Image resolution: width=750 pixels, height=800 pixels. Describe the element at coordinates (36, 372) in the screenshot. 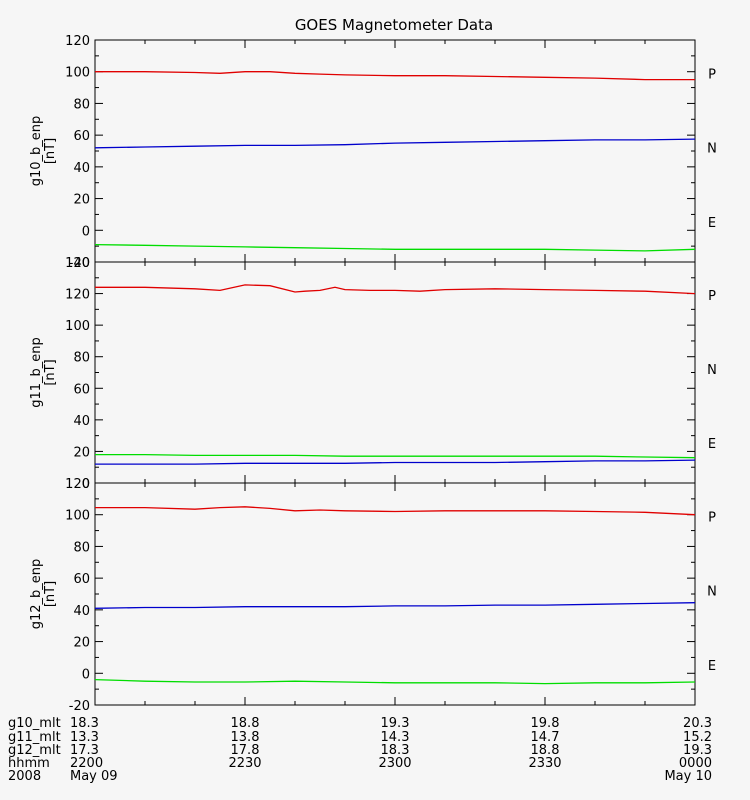

I see `y-axis-label: g11_b_enp` at that location.